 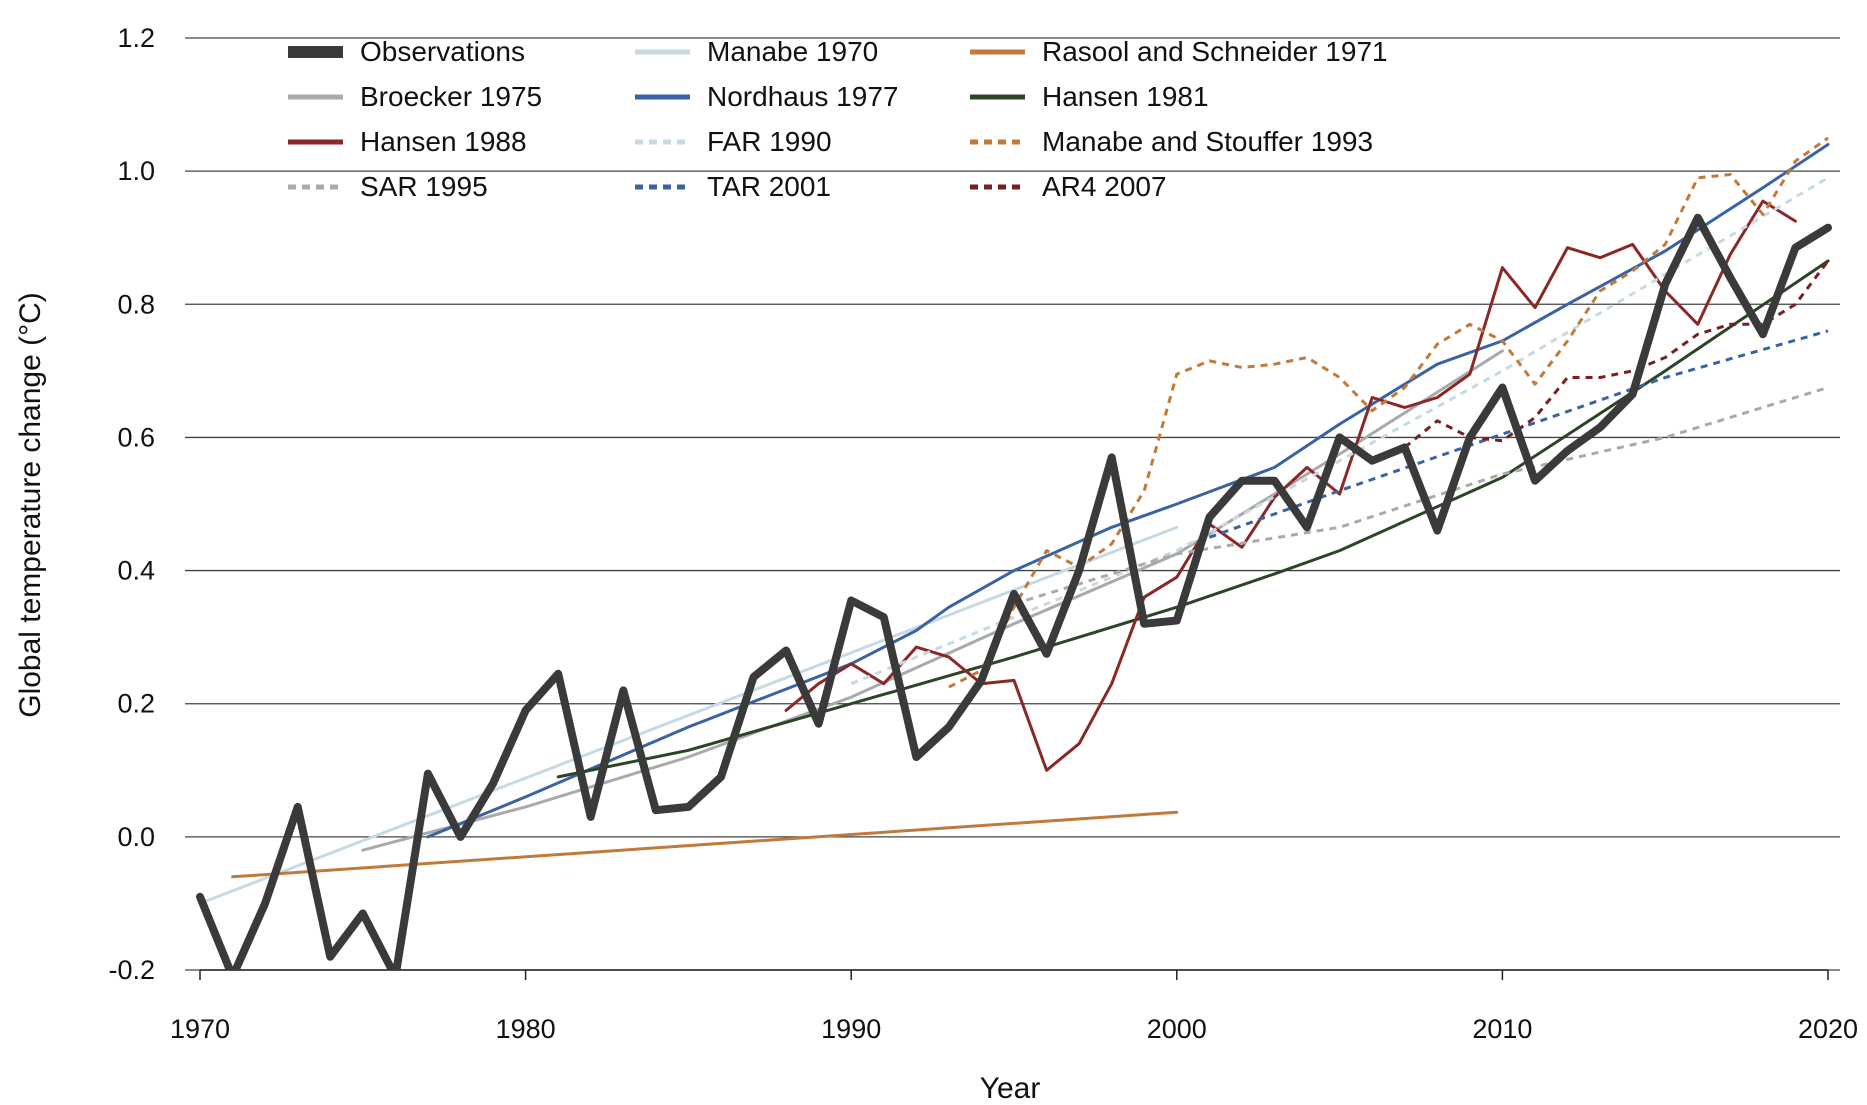 I want to click on x-axis-title: Year, so click(x=1010, y=1088).